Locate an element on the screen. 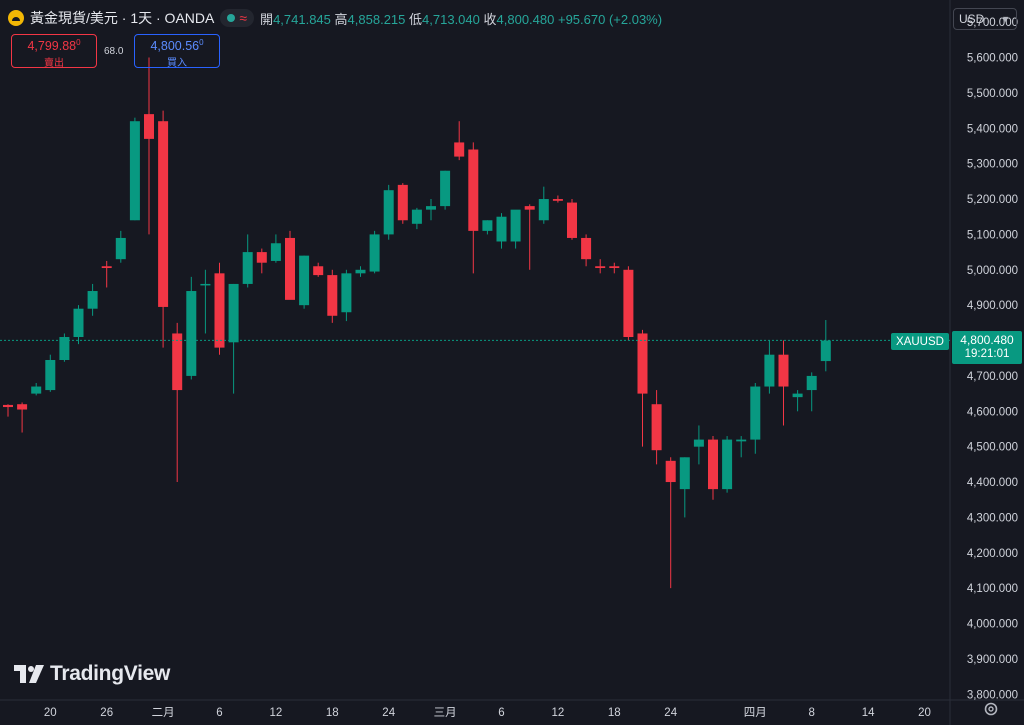 The width and height of the screenshot is (1024, 725). price-tick-label: 3,900.000 is located at coordinates (992, 660).